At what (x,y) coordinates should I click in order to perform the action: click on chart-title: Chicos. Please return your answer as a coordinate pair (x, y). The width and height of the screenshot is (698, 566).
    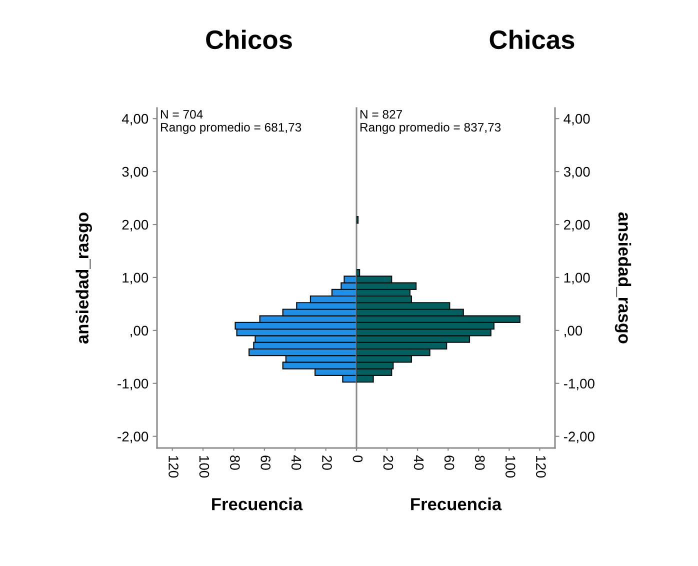
    Looking at the image, I should click on (249, 40).